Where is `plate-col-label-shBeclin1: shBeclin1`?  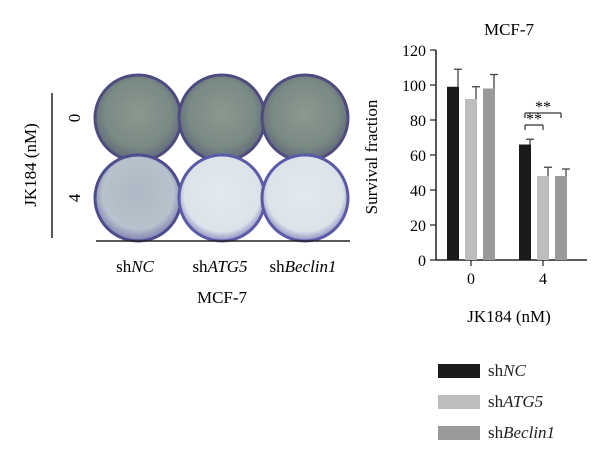 plate-col-label-shBeclin1: shBeclin1 is located at coordinates (302, 266).